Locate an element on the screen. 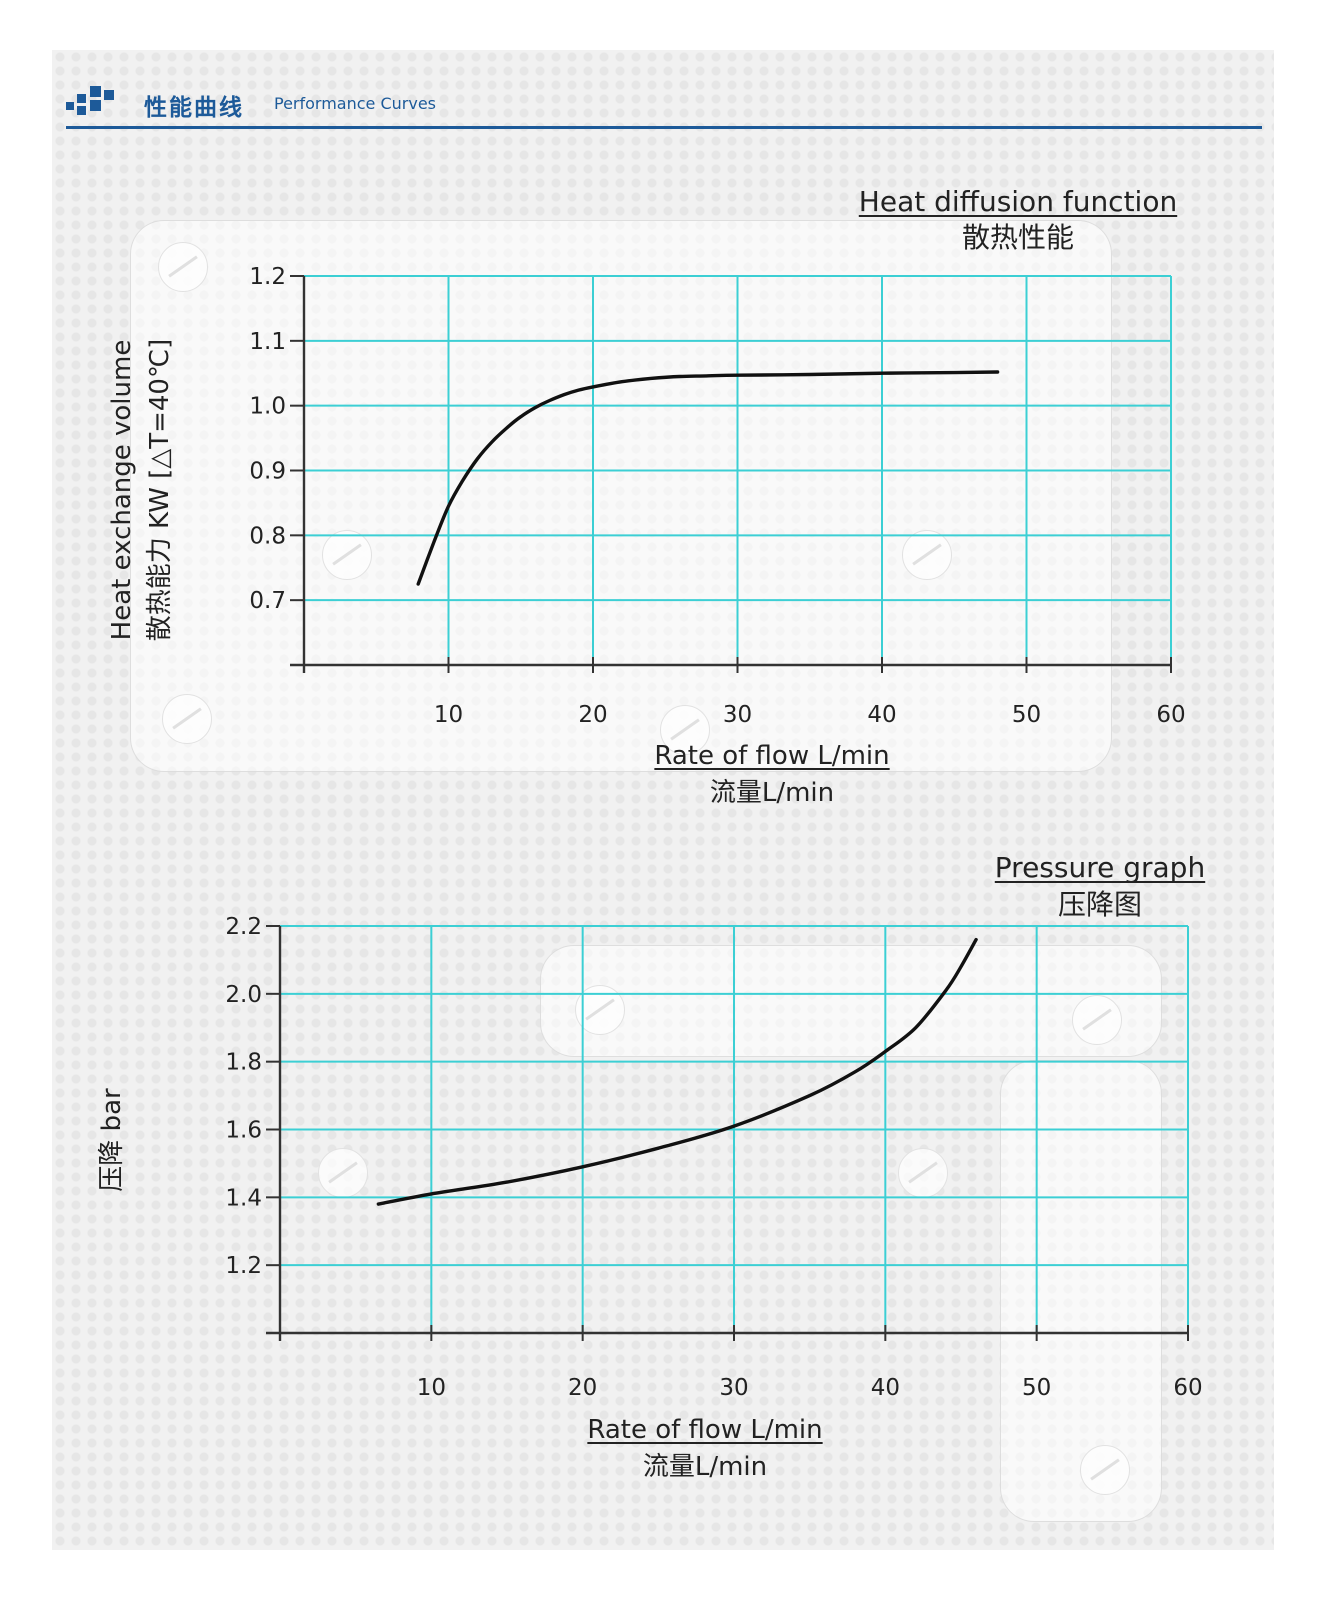 The image size is (1326, 1600). chart-title: Pressure graph is located at coordinates (1100, 867).